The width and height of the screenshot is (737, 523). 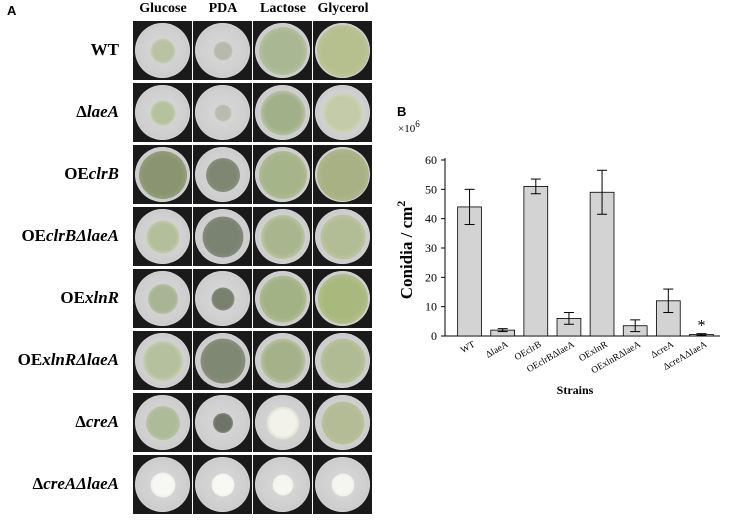 I want to click on plate-oeclrb-laea-lactose, so click(x=282, y=236).